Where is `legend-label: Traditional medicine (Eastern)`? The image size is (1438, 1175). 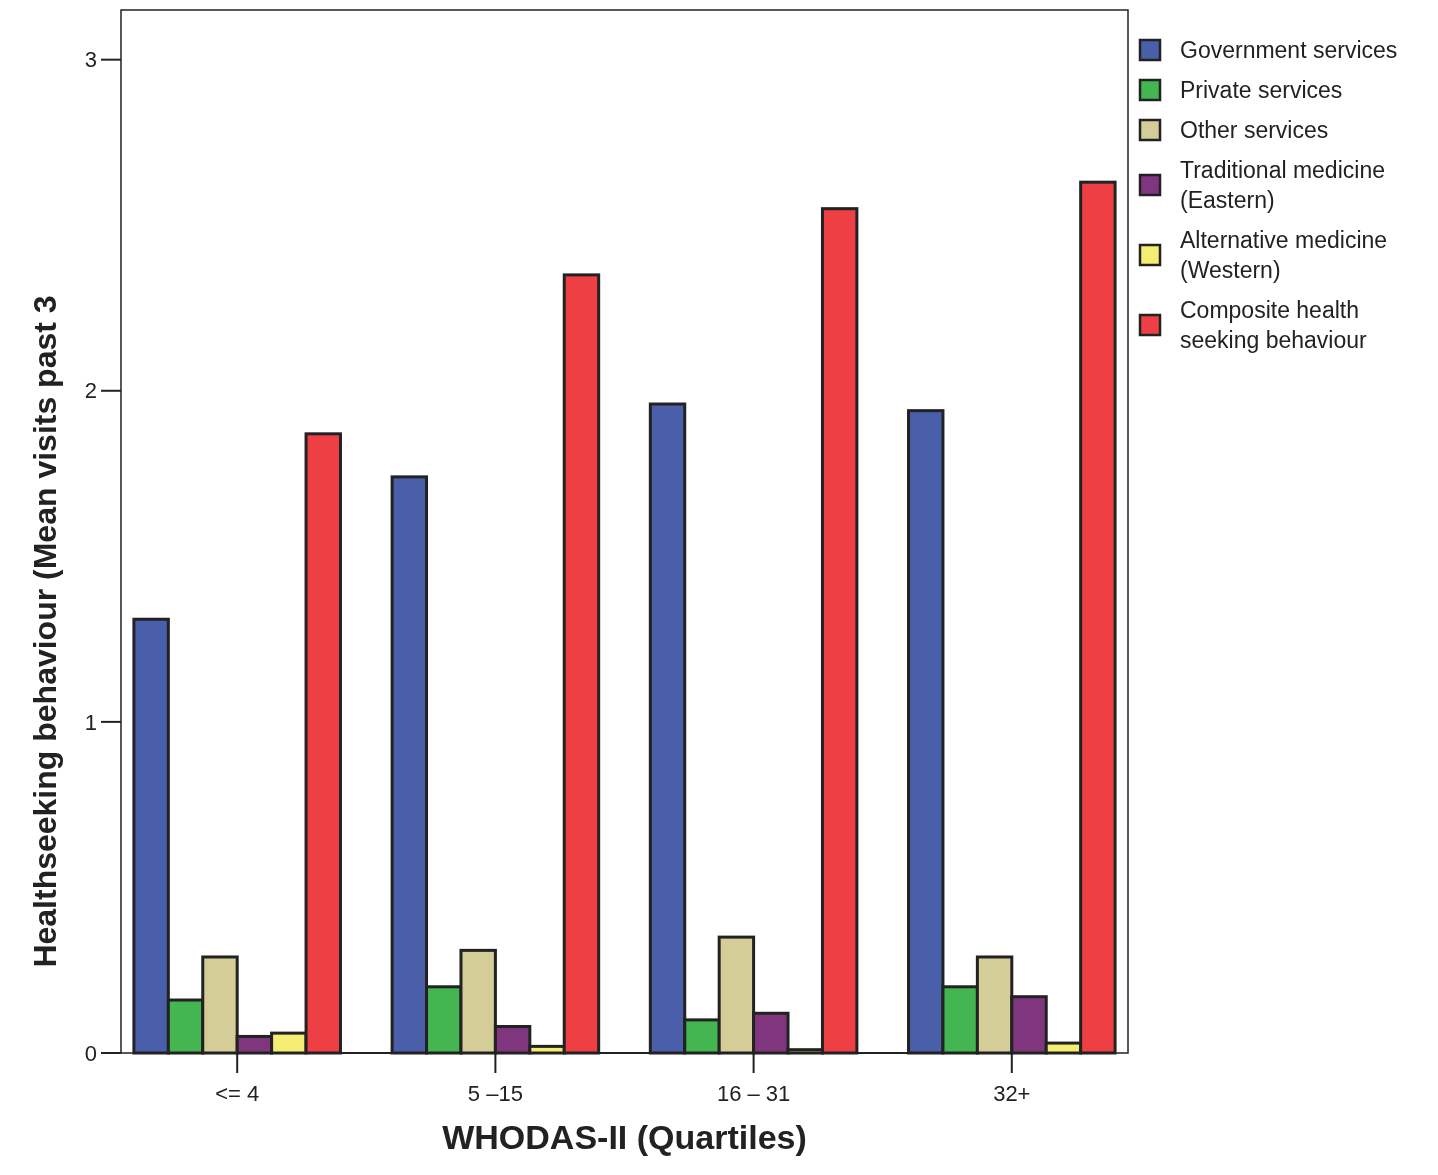
legend-label: Traditional medicine (Eastern) is located at coordinates (1282, 185).